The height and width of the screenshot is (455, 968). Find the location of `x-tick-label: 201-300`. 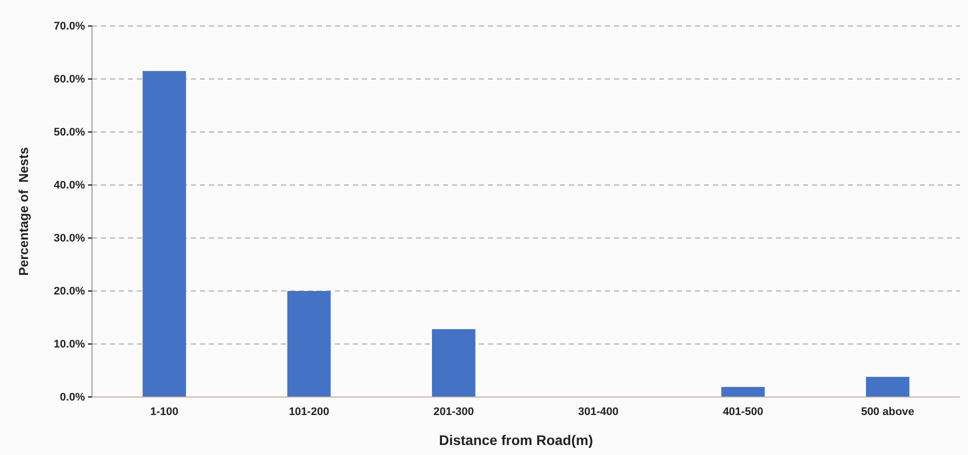

x-tick-label: 201-300 is located at coordinates (453, 412).